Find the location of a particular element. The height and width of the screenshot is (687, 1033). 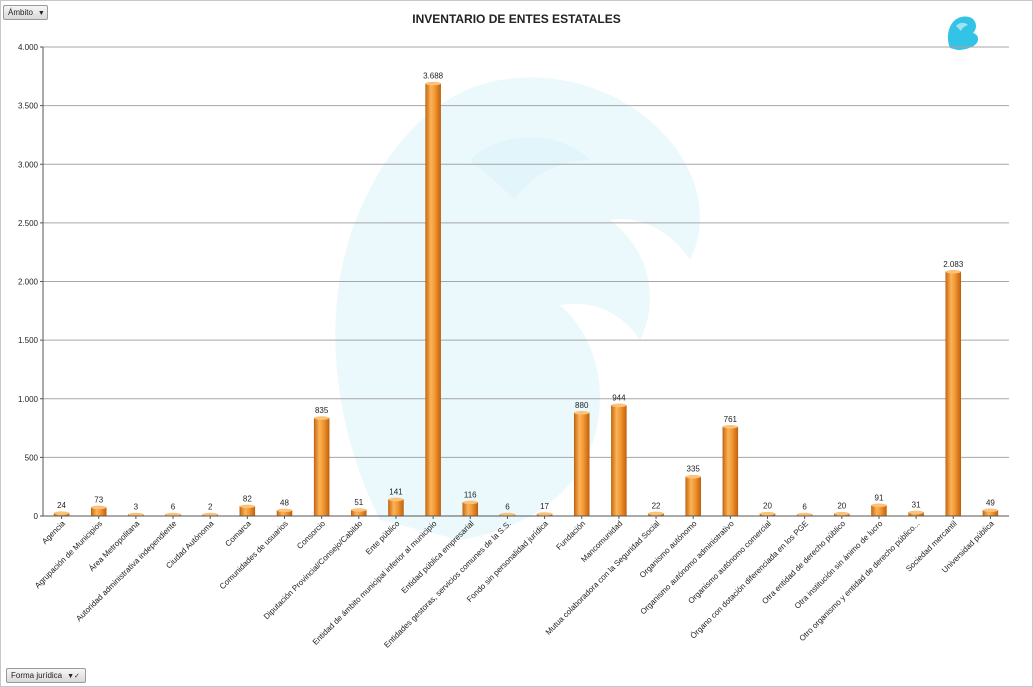

forma-juridica-filter-label: Forma jurídica is located at coordinates (37, 675).